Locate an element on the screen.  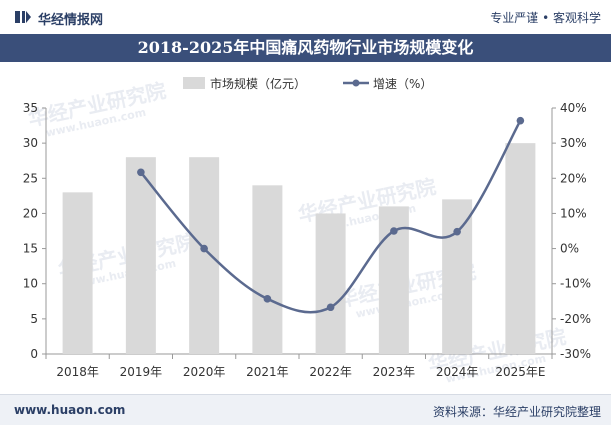
bar-2020年 is located at coordinates (204, 255).